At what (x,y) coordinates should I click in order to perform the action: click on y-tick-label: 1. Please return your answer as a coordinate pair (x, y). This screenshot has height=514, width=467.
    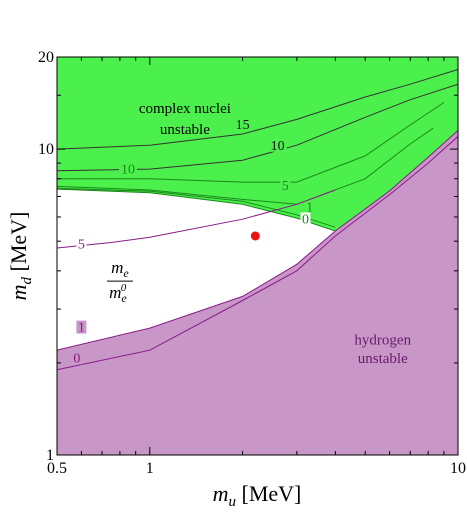
    Looking at the image, I should click on (50, 455).